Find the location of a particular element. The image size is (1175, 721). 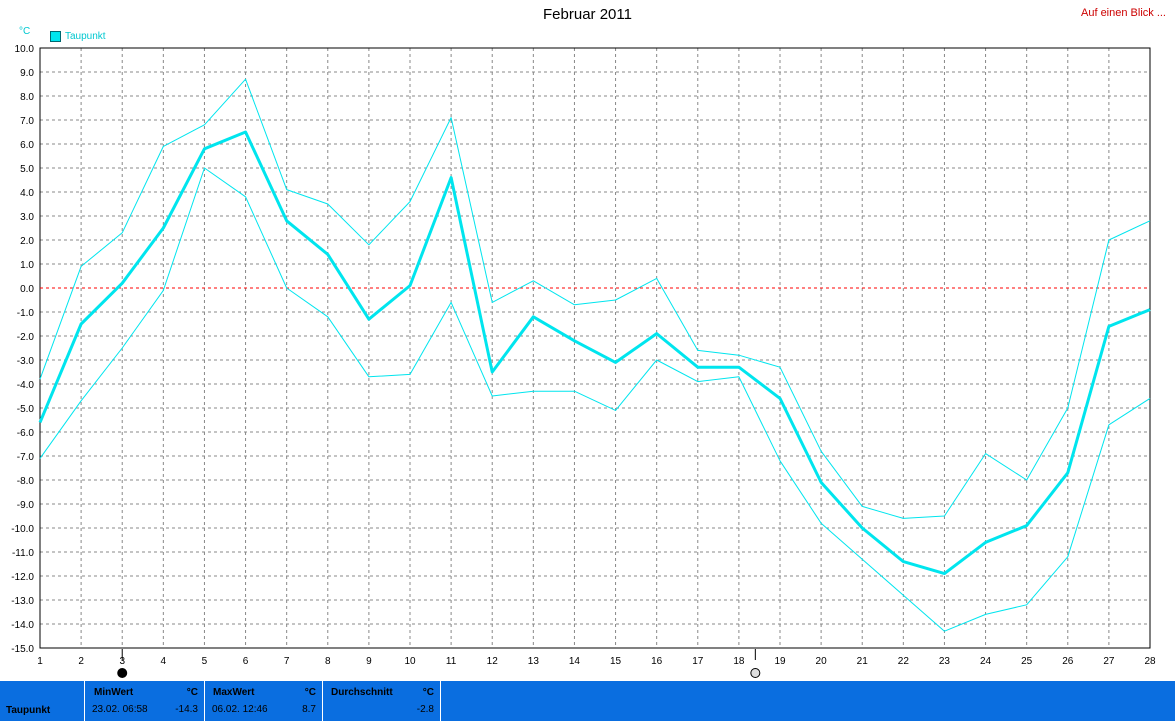

y-tick-label: -9.0 is located at coordinates (26, 505).